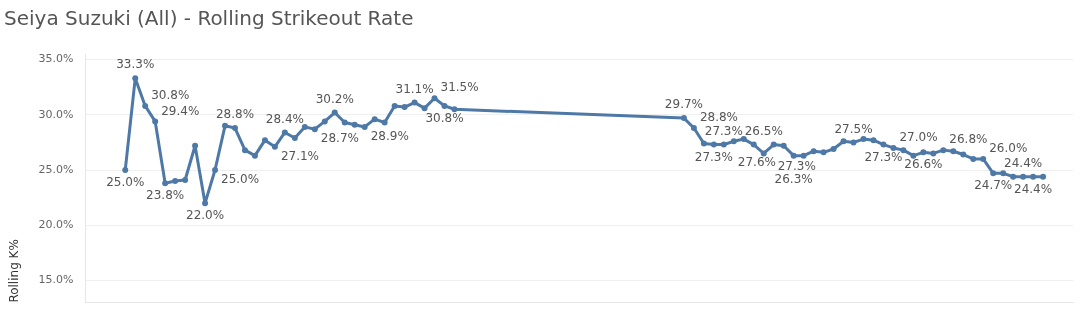  Describe the element at coordinates (300, 155) in the screenshot. I see `data-label: 27.1%` at that location.